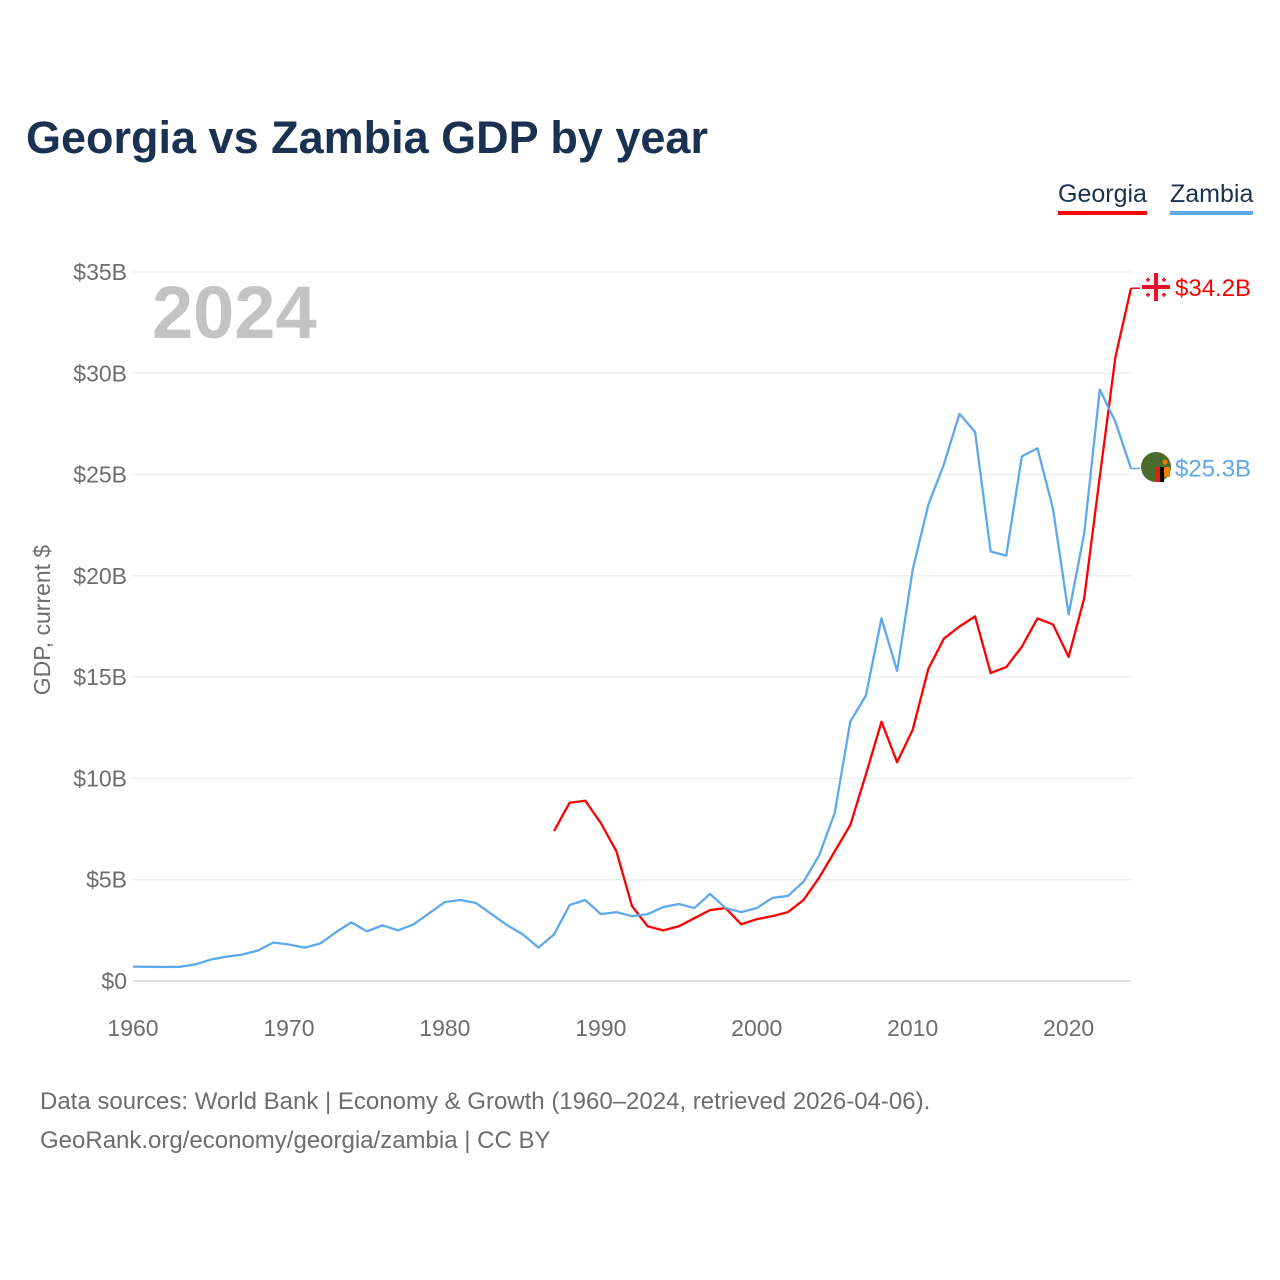 This screenshot has height=1280, width=1280. I want to click on y-tick-label: $35B, so click(100, 272).